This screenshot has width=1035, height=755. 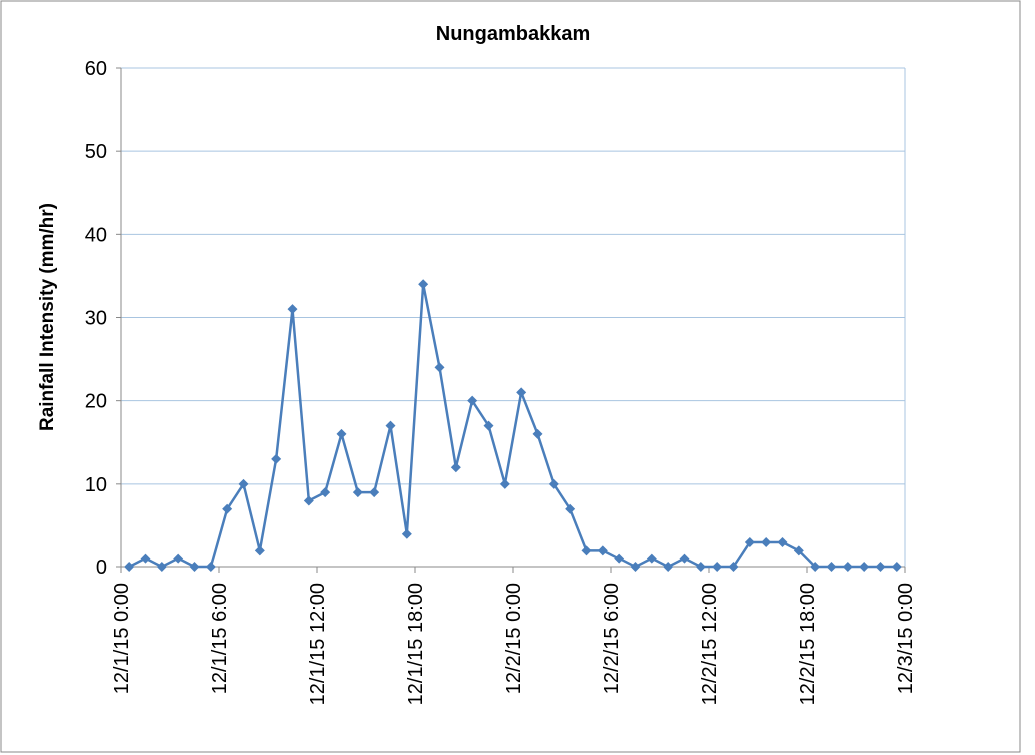 What do you see at coordinates (96, 485) in the screenshot?
I see `y-tick-label: 10` at bounding box center [96, 485].